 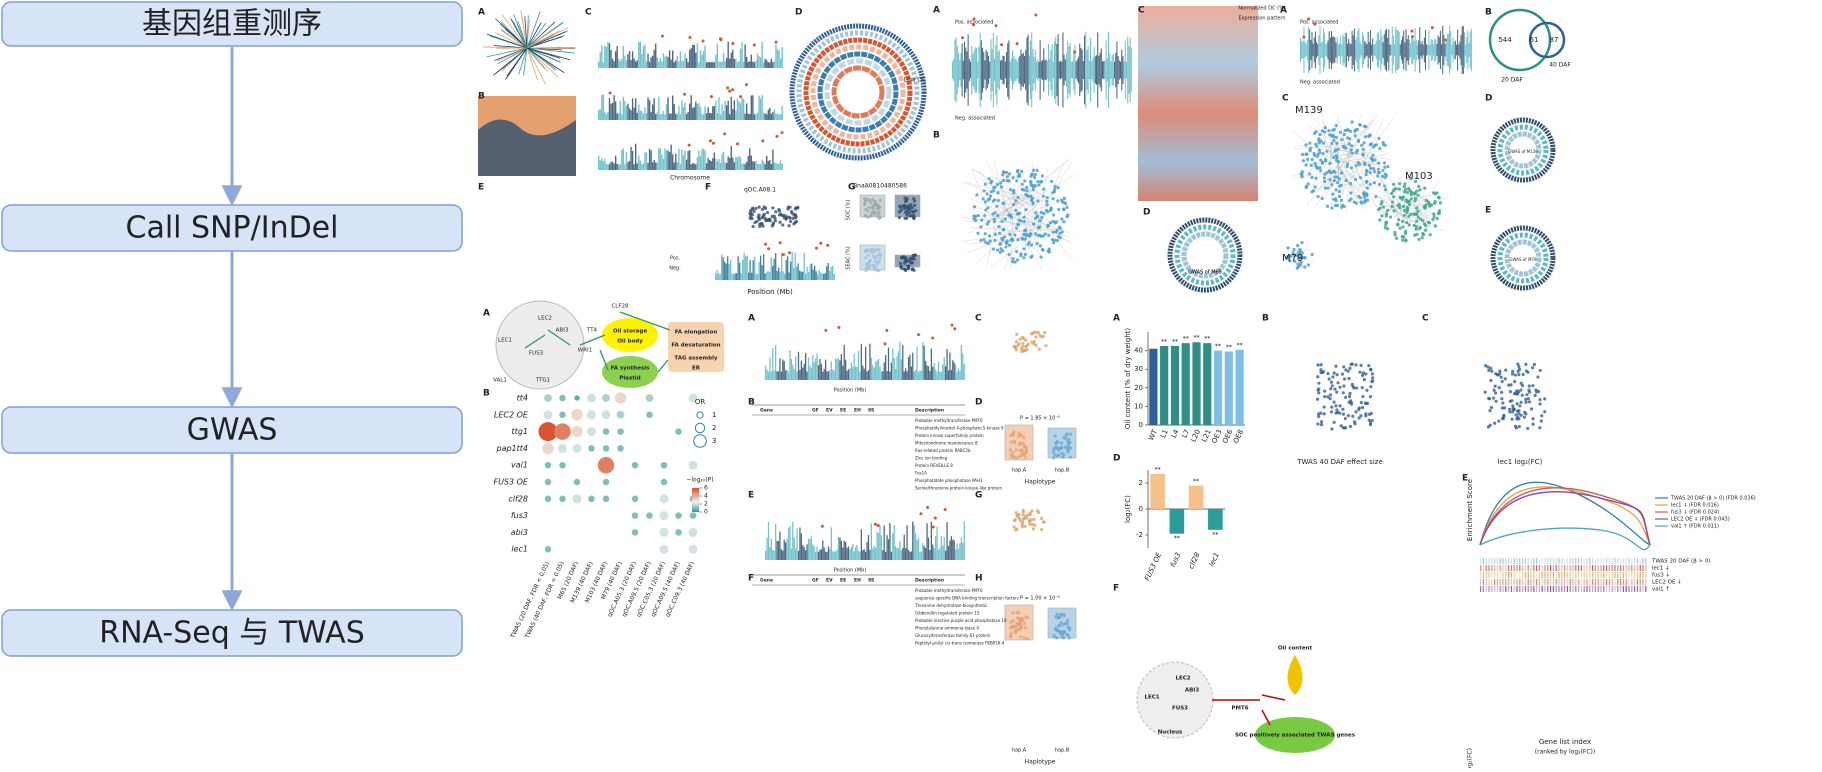 I want to click on label: TAG assembly, so click(x=696, y=359).